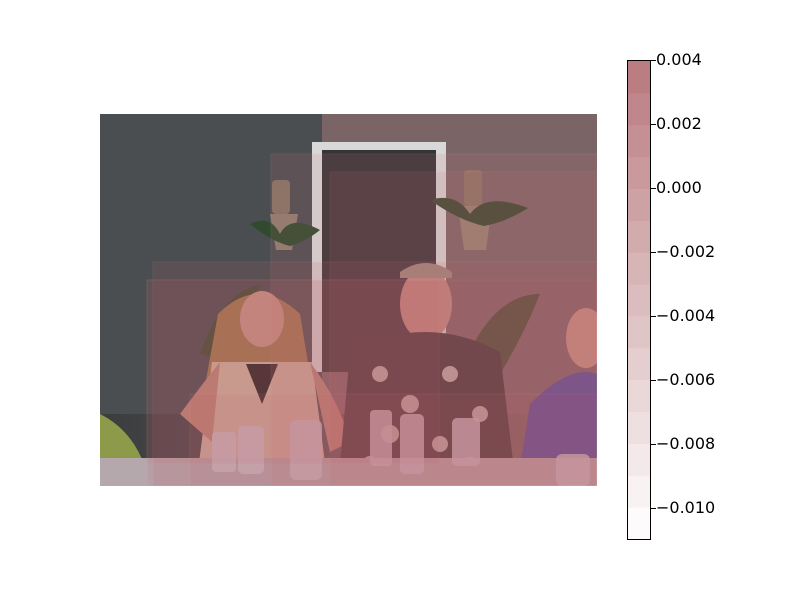  What do you see at coordinates (679, 187) in the screenshot?
I see `colorbar-tick-label: 0.000` at bounding box center [679, 187].